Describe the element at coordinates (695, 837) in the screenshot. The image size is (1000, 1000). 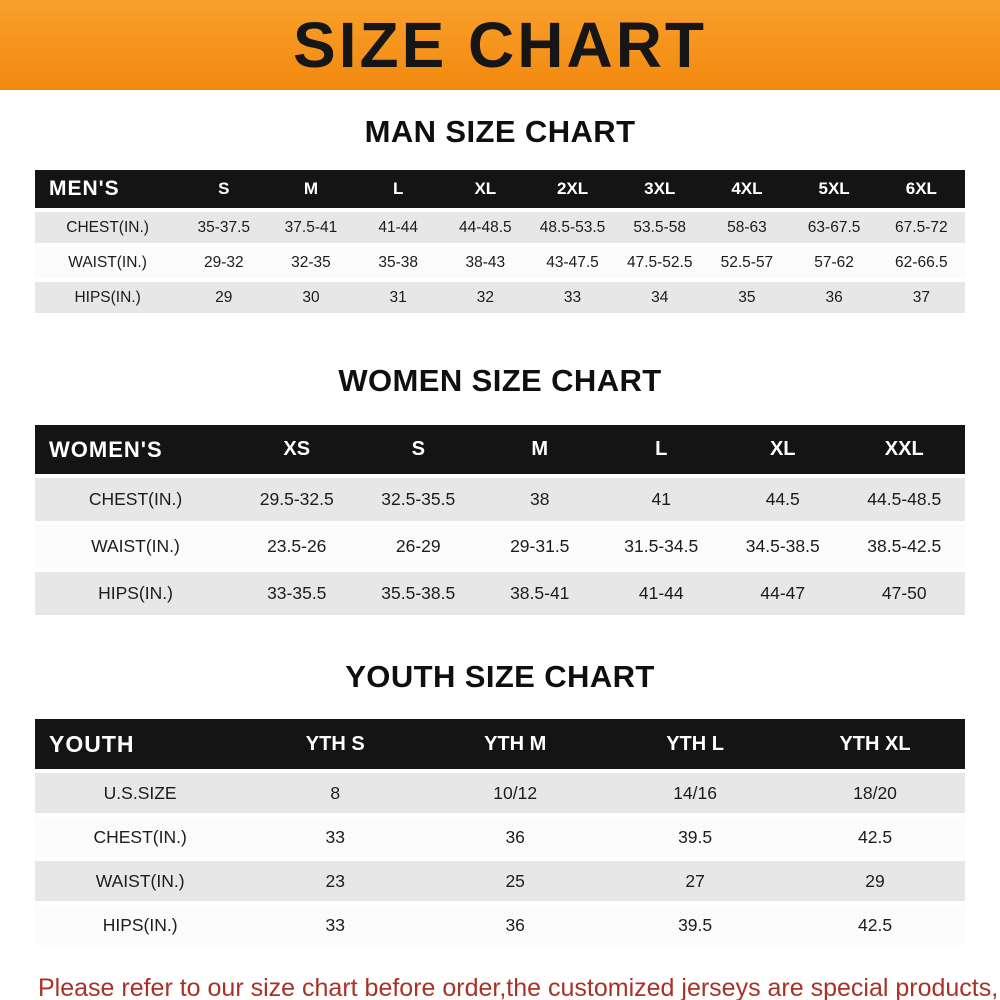
I see `cell-value: 39.5` at that location.